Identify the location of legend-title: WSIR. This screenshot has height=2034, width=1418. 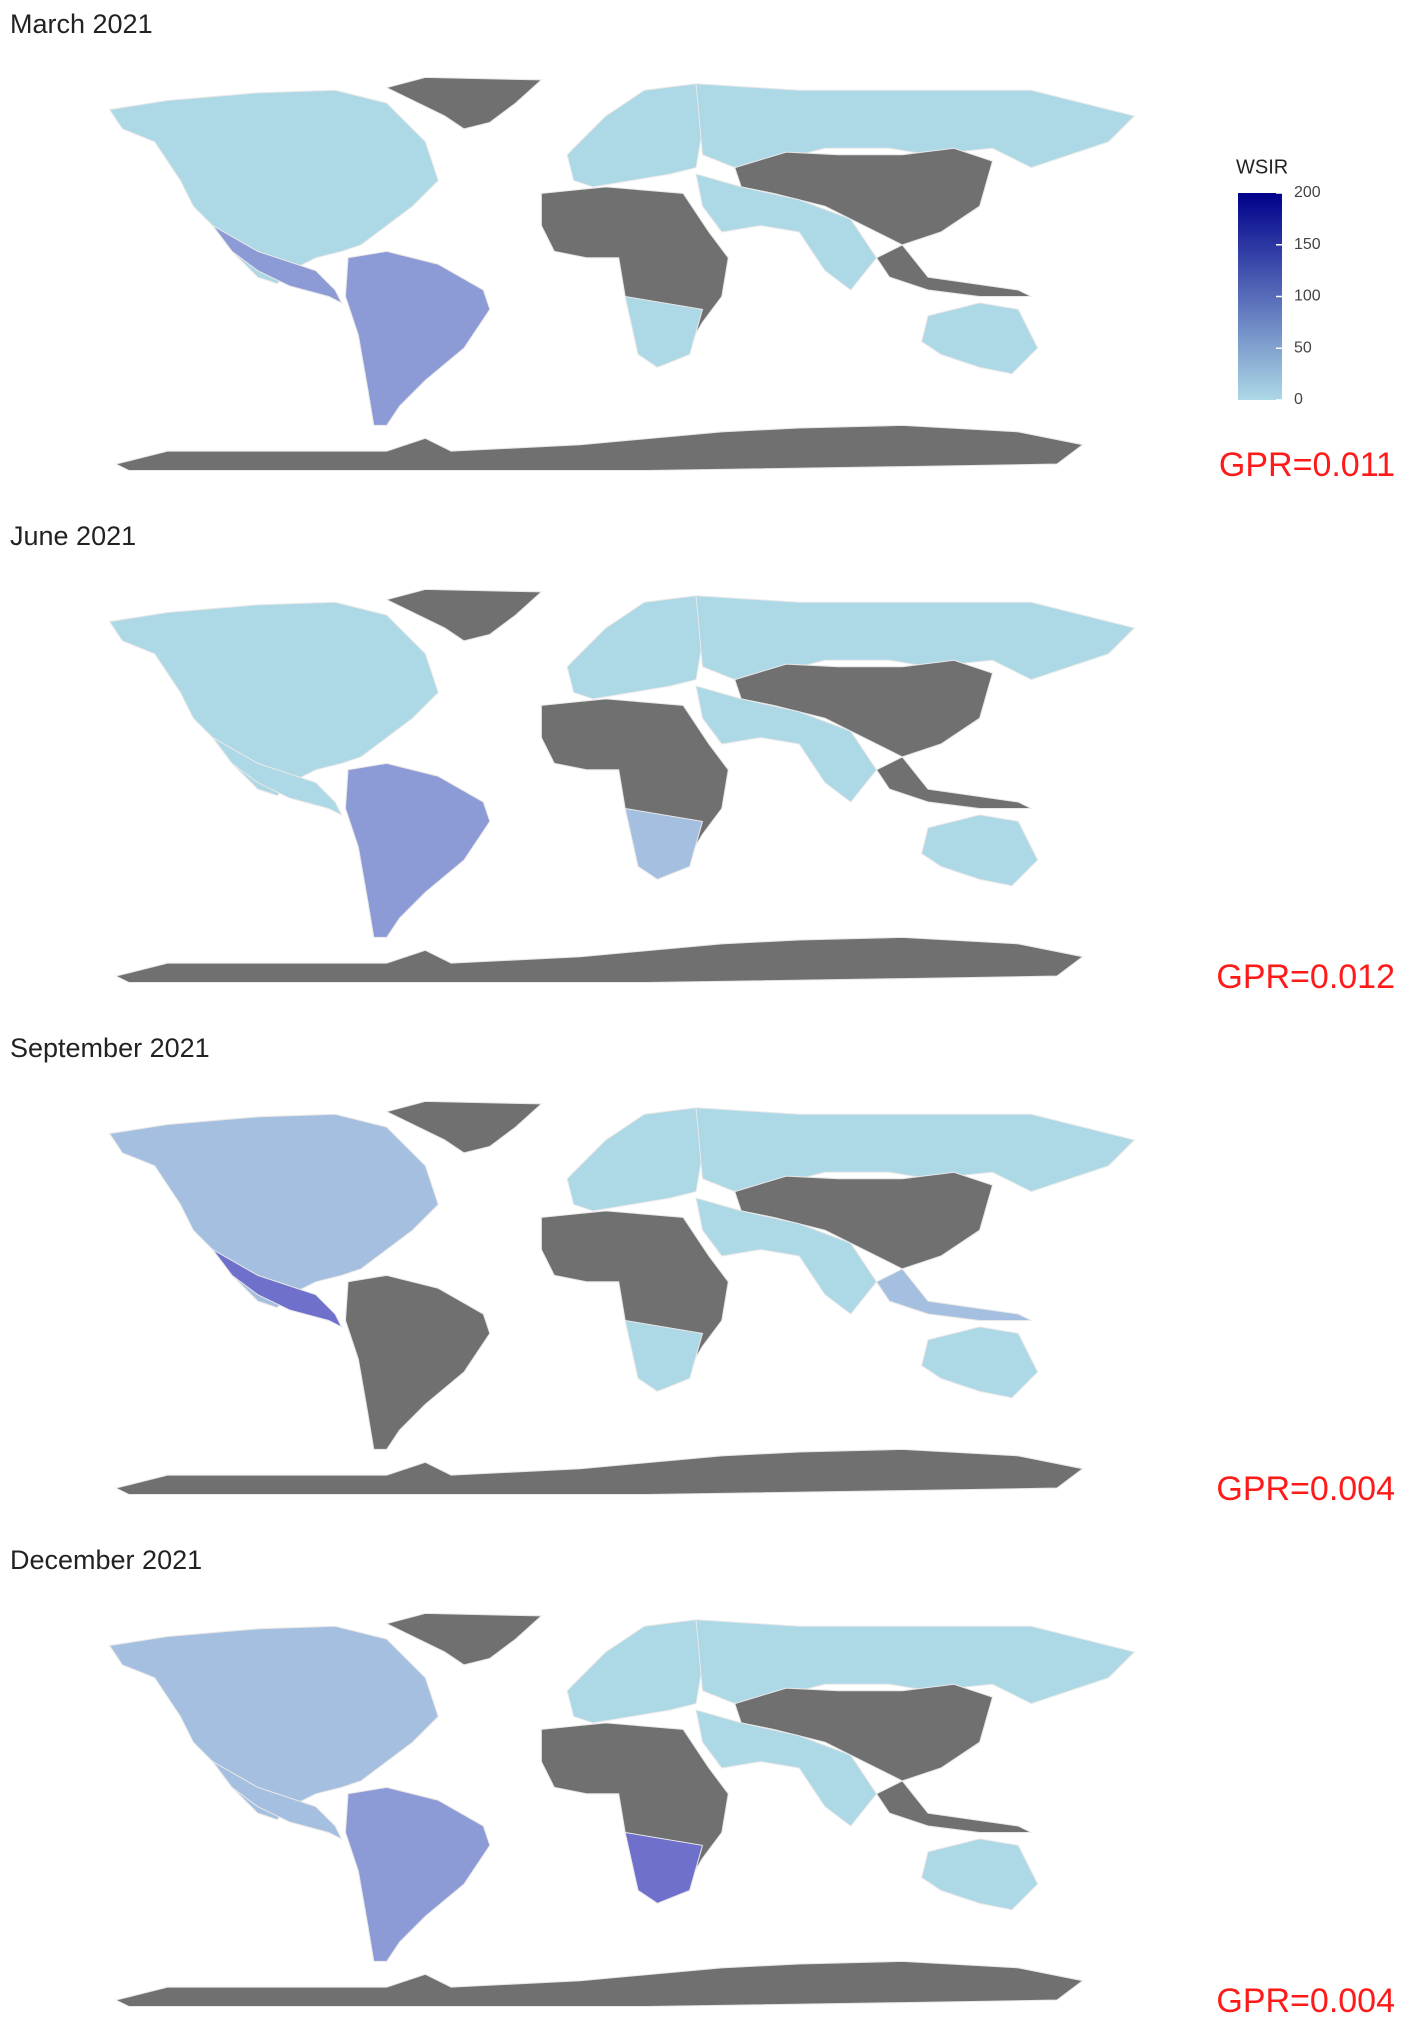
(1262, 167).